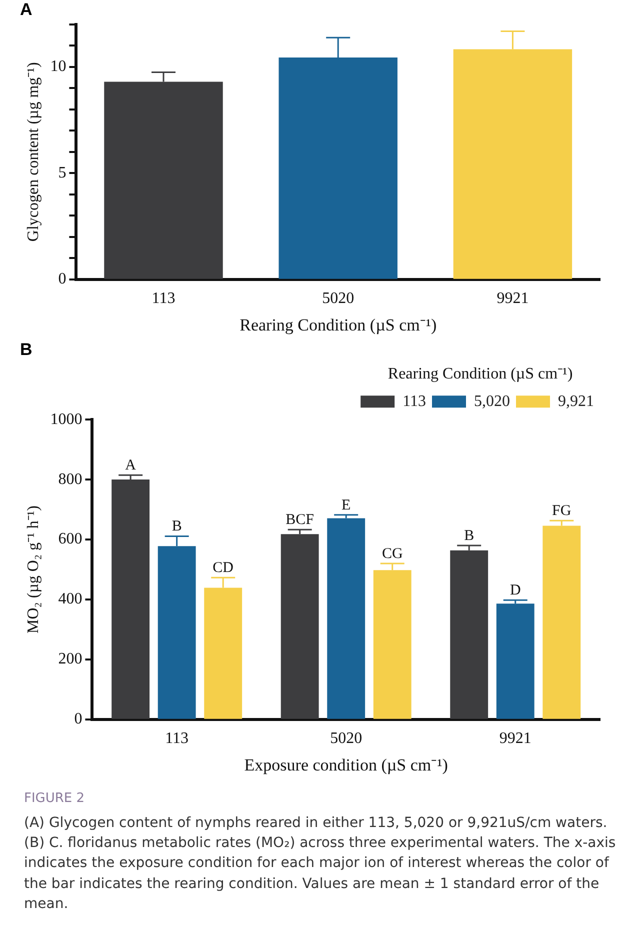 The image size is (644, 951). Describe the element at coordinates (33, 152) in the screenshot. I see `y-axis-title: Glycogen content (µg mg⁻¹)` at that location.